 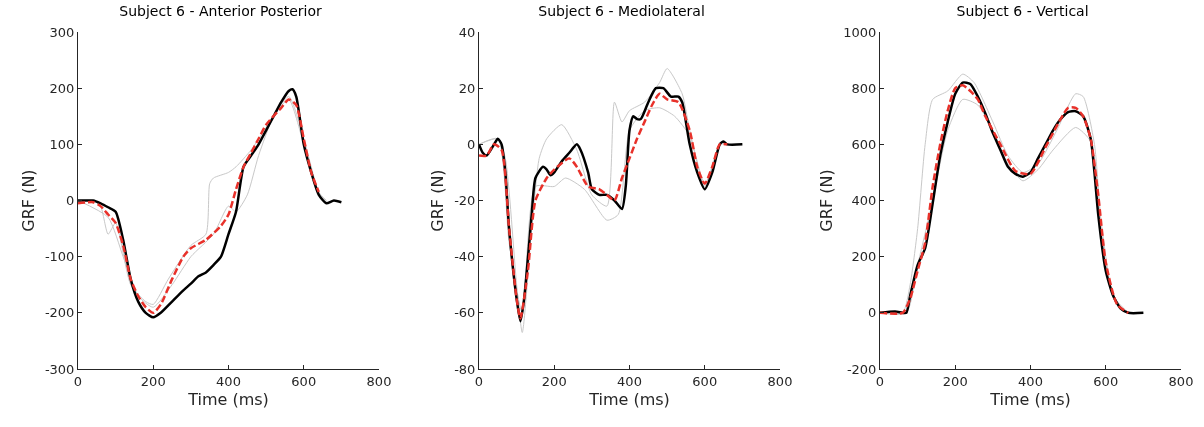 I want to click on y-tick-label: 800, so click(x=864, y=88).